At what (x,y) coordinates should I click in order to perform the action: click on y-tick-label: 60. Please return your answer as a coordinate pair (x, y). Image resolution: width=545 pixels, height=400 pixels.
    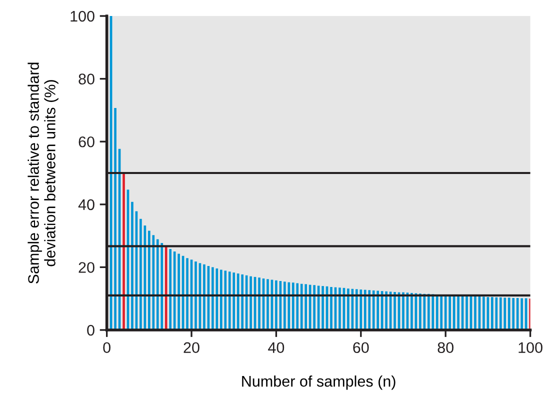
    Looking at the image, I should click on (86, 142).